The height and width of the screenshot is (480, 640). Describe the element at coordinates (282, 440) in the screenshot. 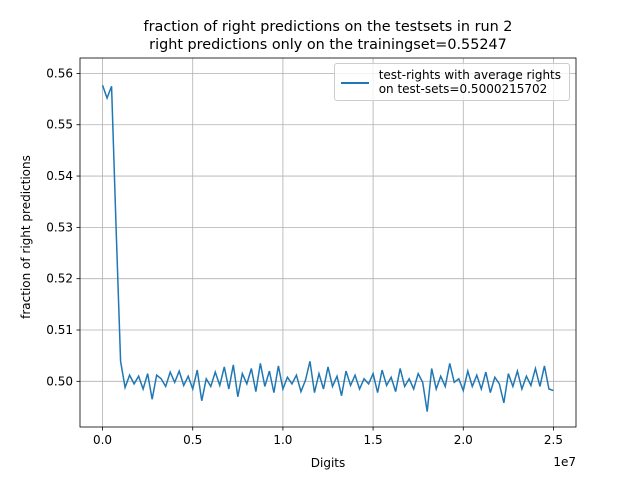

I see `x-tick-label: 1.0` at that location.